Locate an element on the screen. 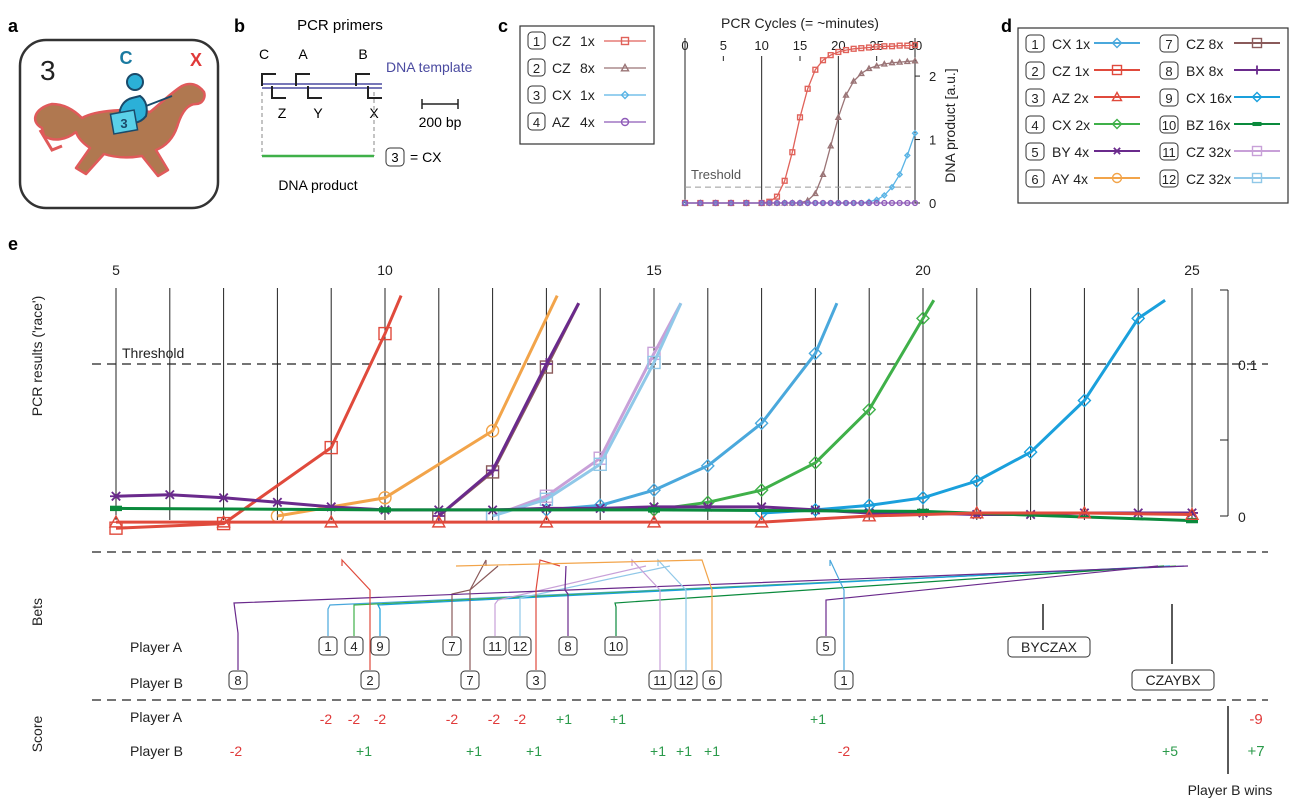 The width and height of the screenshot is (1299, 804). legend-box-num: 3 is located at coordinates (394, 157).